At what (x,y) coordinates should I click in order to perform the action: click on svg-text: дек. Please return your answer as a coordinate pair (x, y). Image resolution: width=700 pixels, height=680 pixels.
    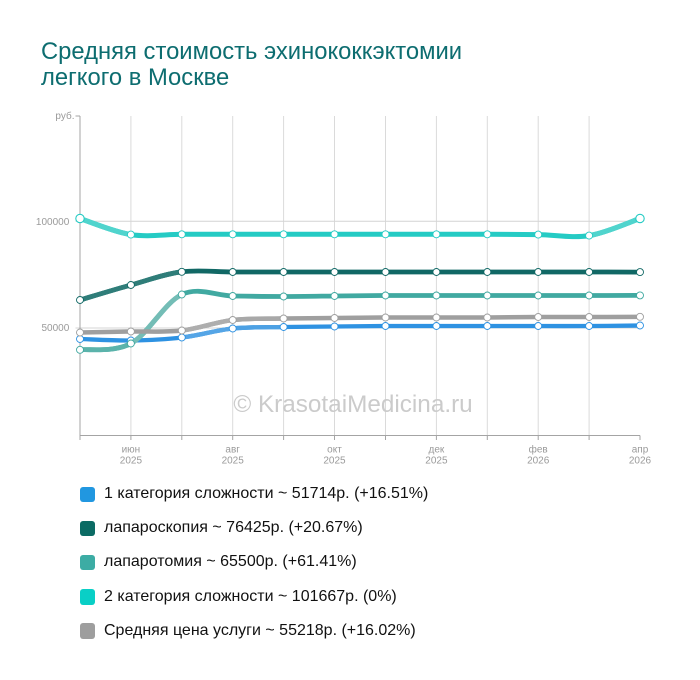
    Looking at the image, I should click on (437, 449).